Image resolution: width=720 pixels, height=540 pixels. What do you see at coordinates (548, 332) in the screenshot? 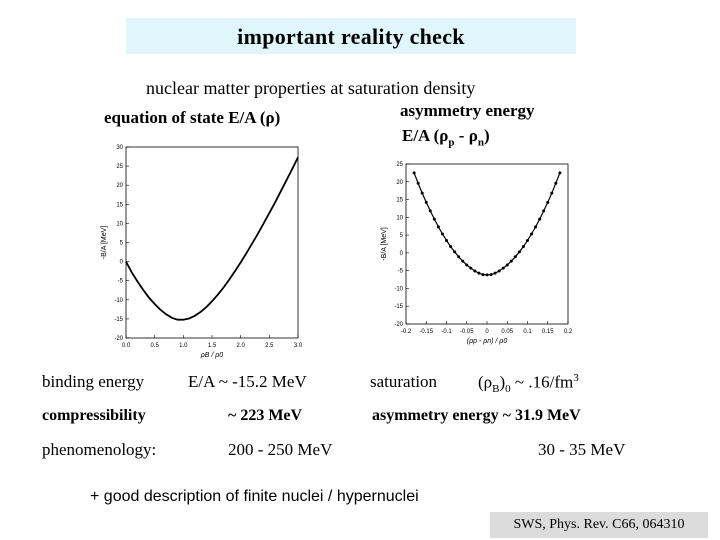
I see `x-tick-label: 0.15` at bounding box center [548, 332].